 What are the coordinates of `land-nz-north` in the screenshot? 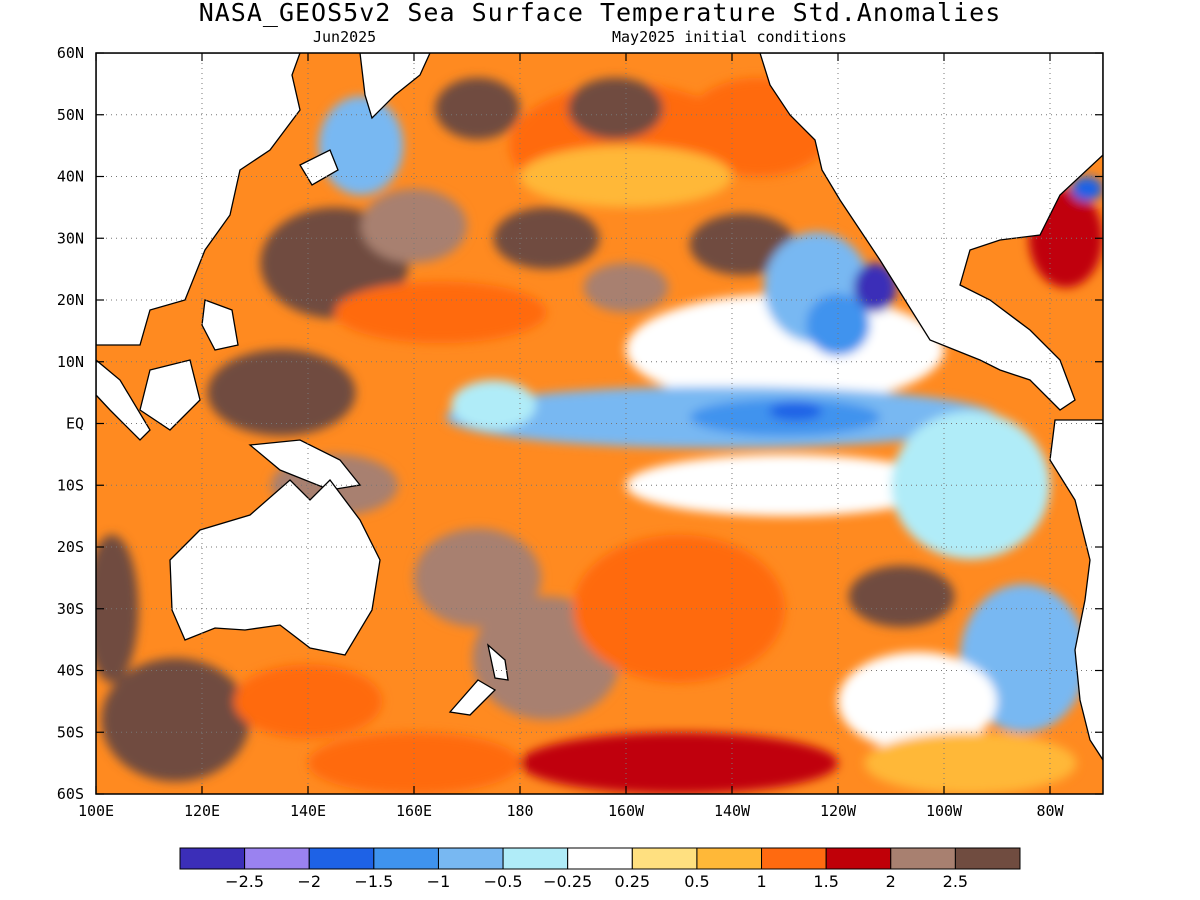 It's located at (497, 662).